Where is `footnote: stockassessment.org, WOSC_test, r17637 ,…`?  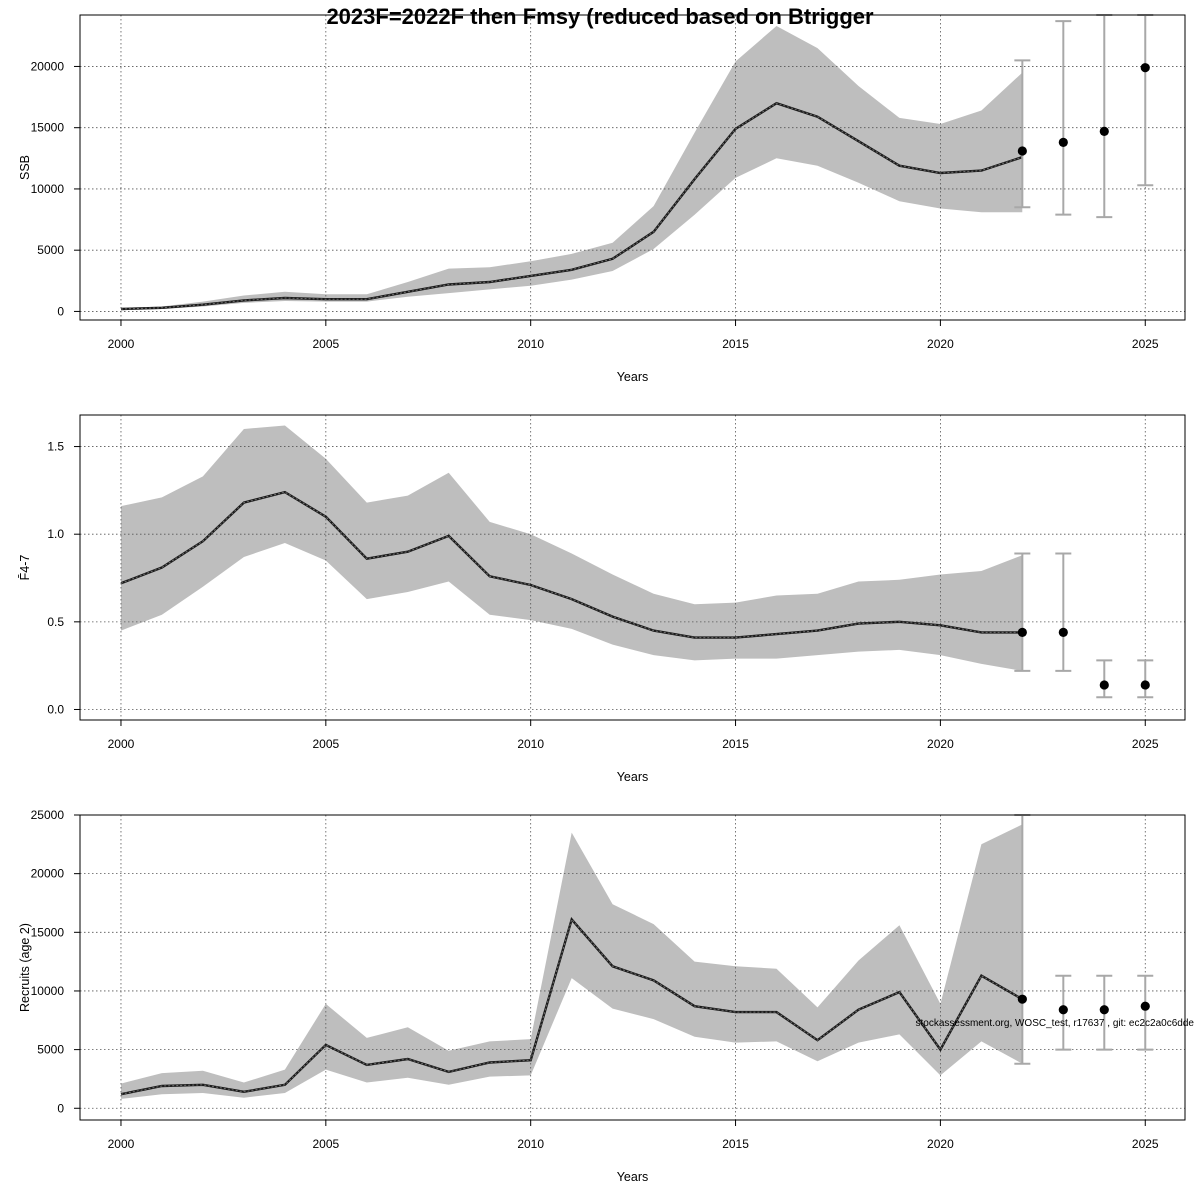 footnote: stockassessment.org, WOSC_test, r17637 ,… is located at coordinates (1055, 1023).